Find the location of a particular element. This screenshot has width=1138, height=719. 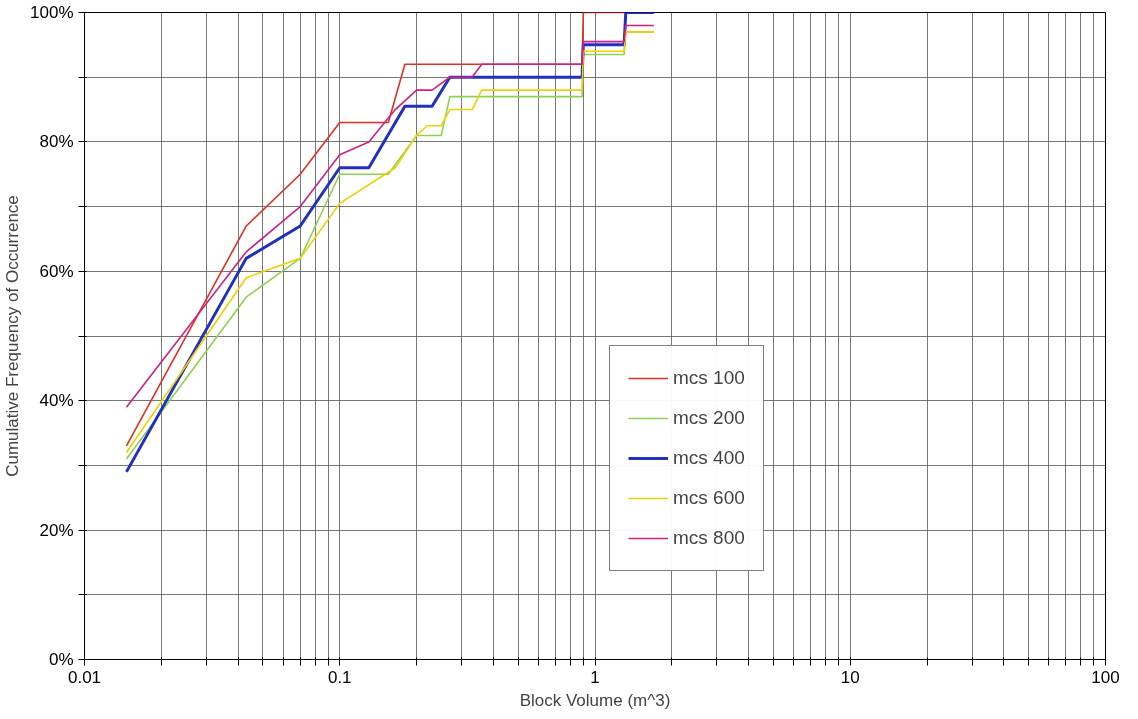

x-tick-label: 100 is located at coordinates (1105, 677).